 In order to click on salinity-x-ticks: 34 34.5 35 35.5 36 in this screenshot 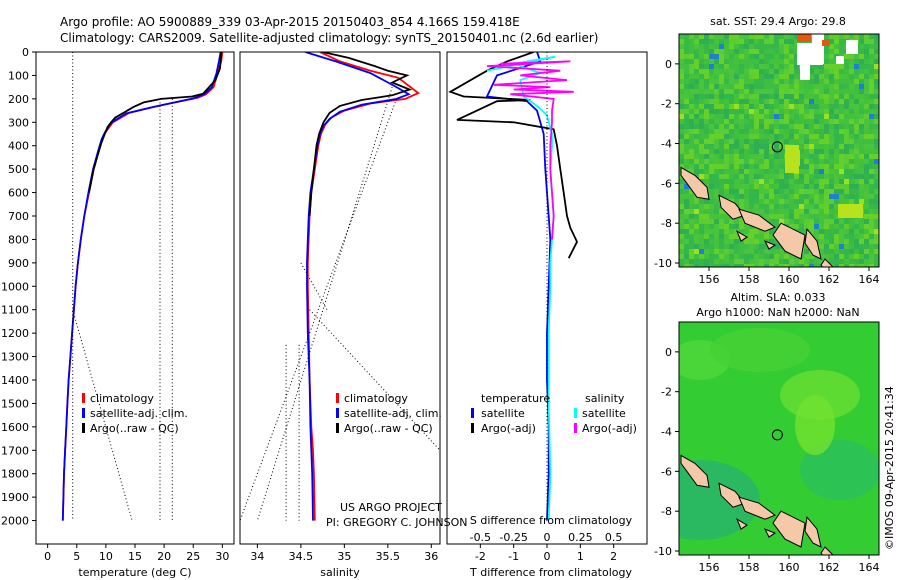, I will do `click(344, 553)`.